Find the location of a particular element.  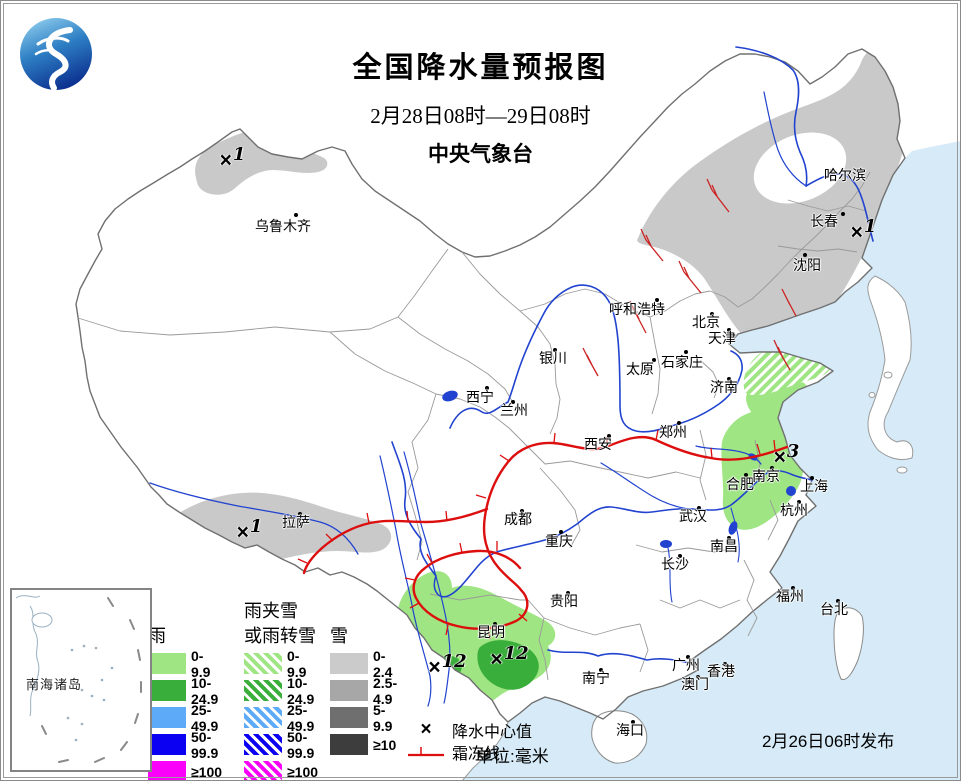

city-label: 南昌 is located at coordinates (724, 546).